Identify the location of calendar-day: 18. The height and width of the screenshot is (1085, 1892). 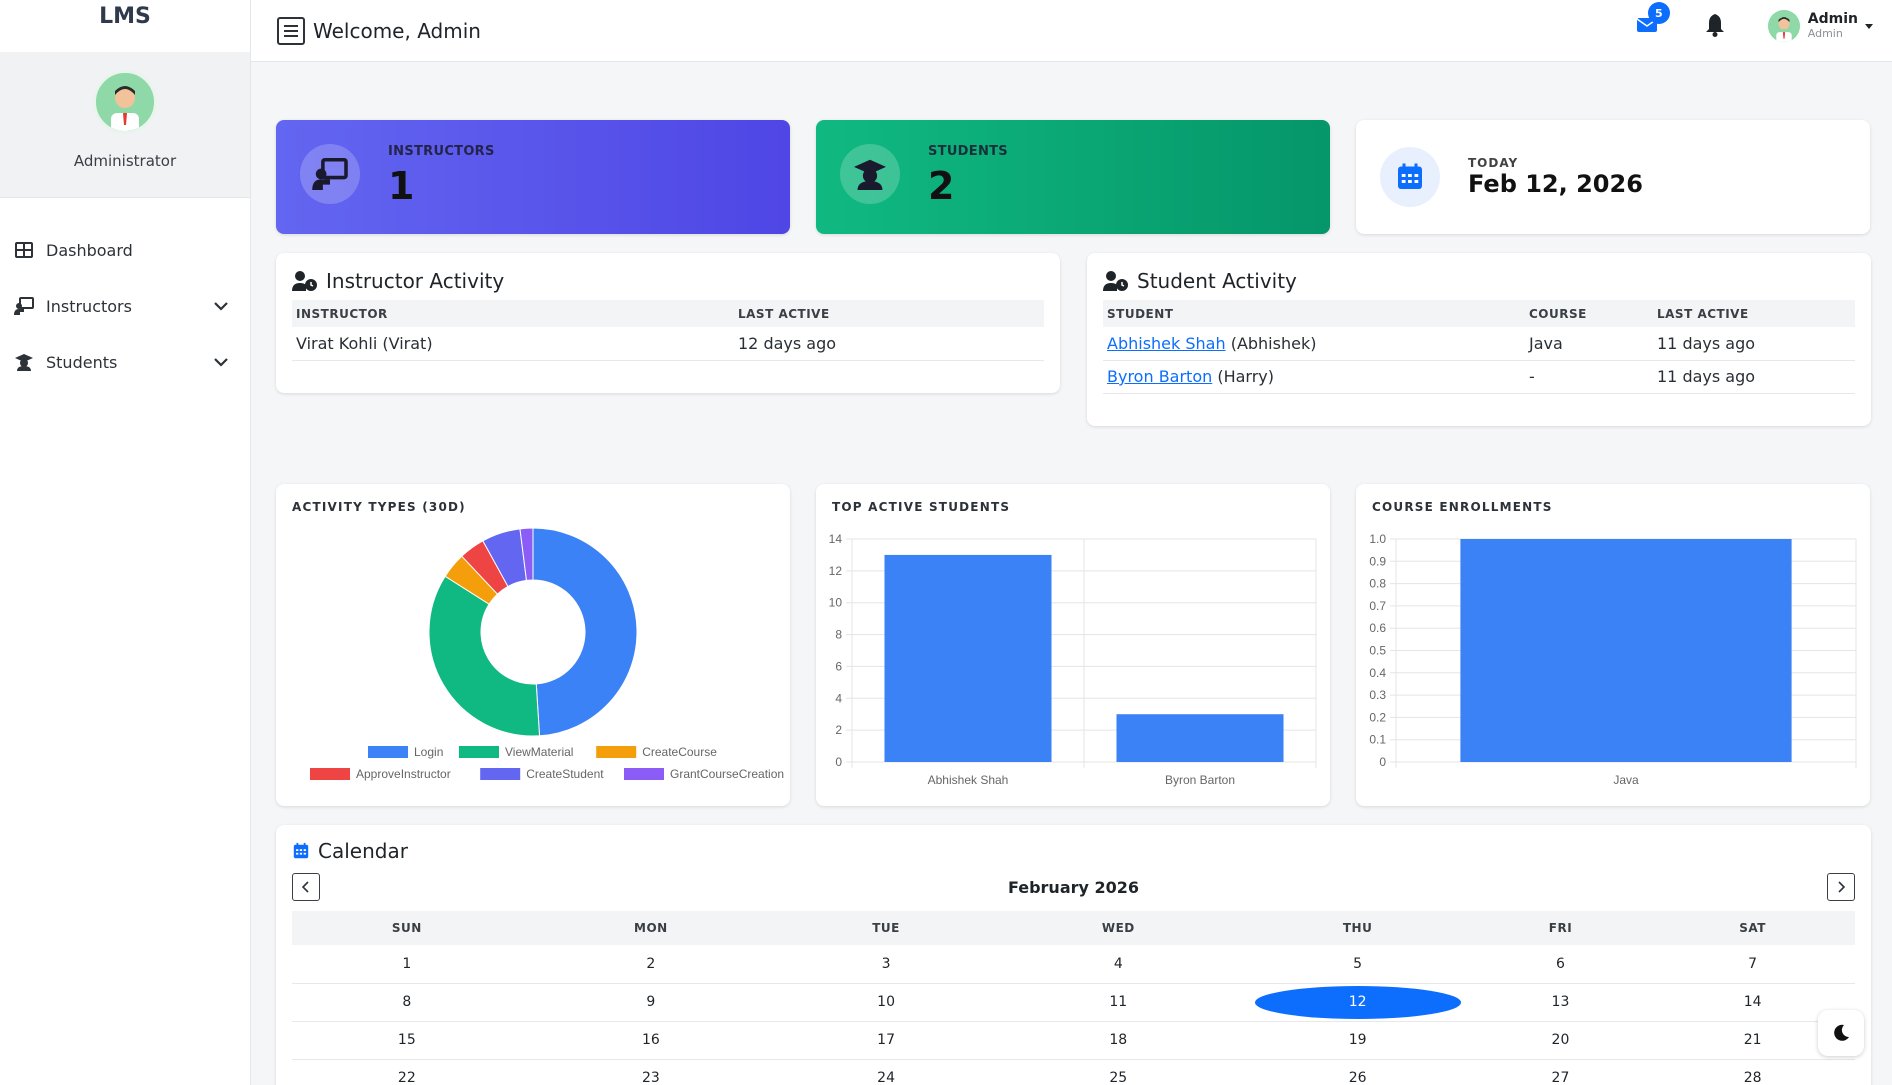
(1118, 1040).